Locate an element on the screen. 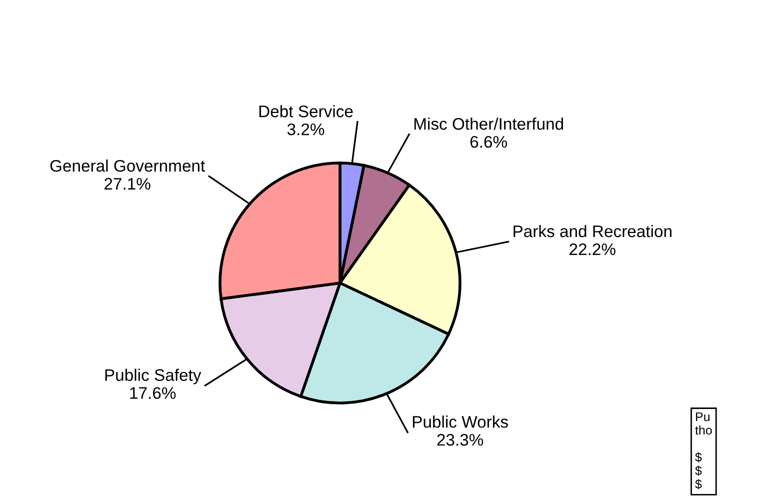  slice-label: Misc Other/Interfund is located at coordinates (489, 124).